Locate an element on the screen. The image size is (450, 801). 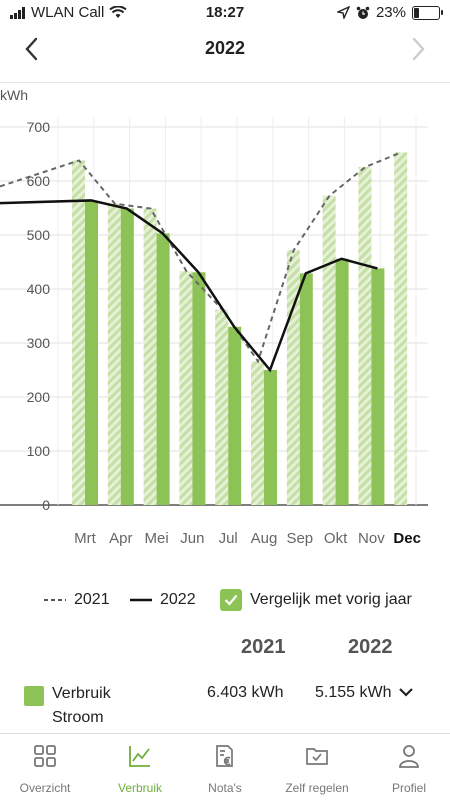
battery-icon is located at coordinates (427, 12).